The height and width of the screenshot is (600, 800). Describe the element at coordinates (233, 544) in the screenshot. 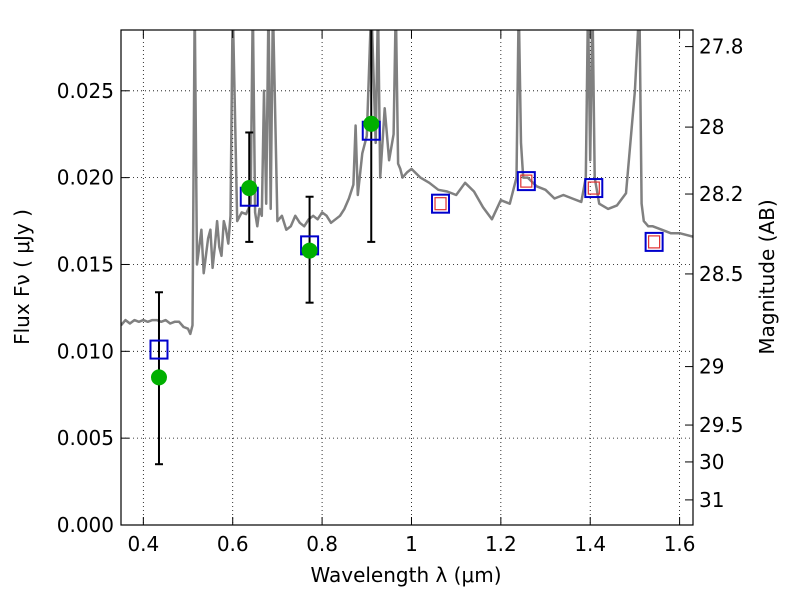

I see `x-tick-label: 0.6` at that location.